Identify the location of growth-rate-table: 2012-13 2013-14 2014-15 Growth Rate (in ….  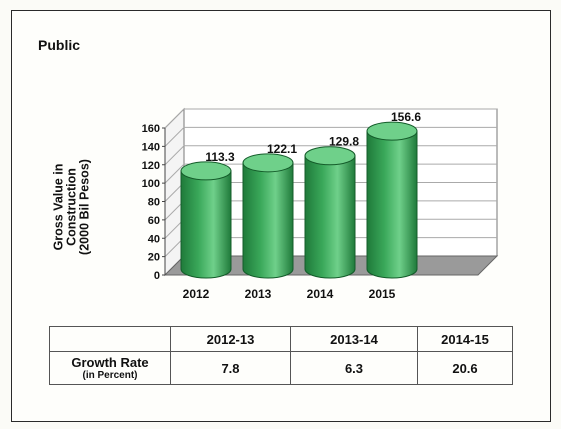
(281, 355).